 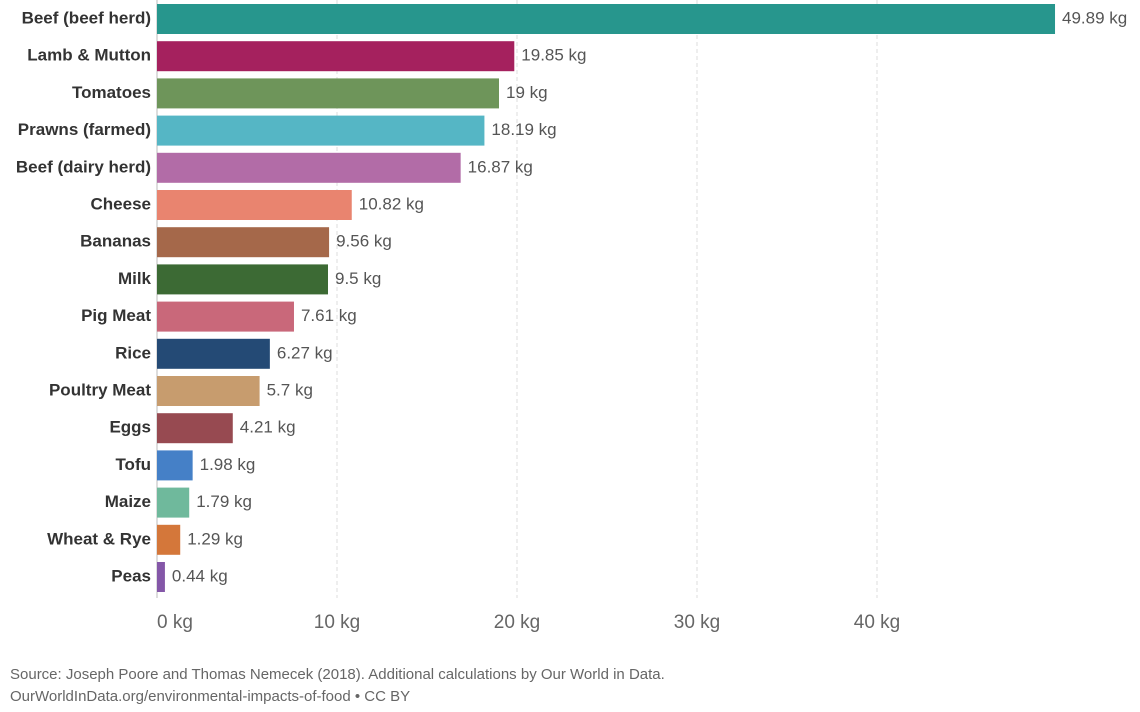 I want to click on value-label: 9.5 kg, so click(x=358, y=278).